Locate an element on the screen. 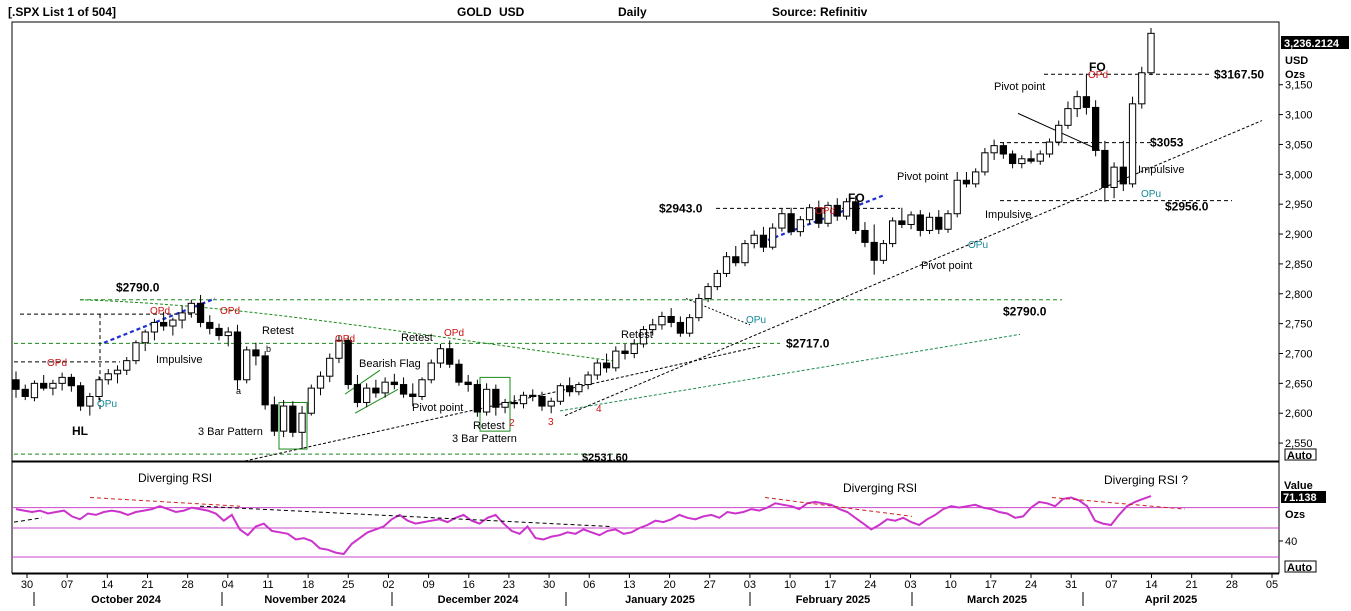 This screenshot has height=611, width=1351. y-tick-label: 2,750 is located at coordinates (1299, 325).